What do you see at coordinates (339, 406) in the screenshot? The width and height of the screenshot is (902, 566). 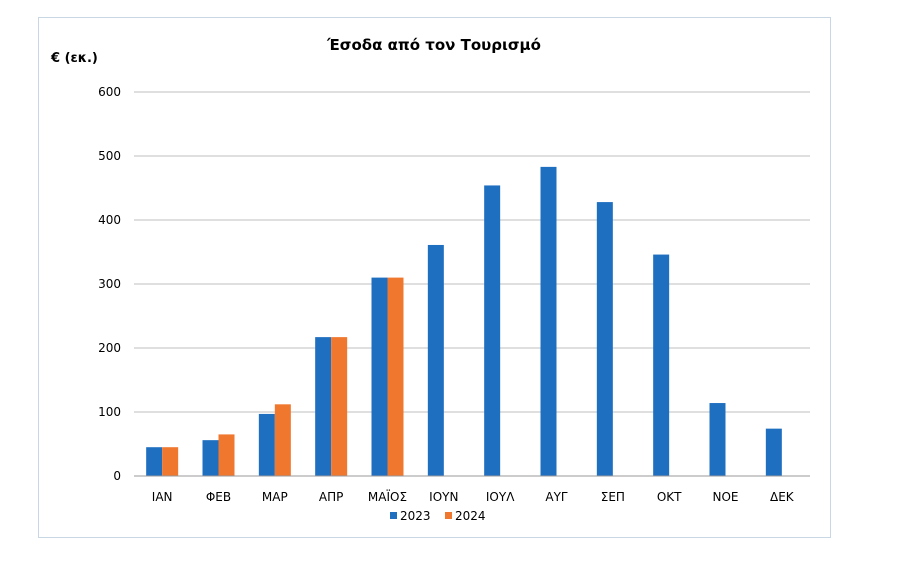 I see `bar-2024-ΑΠΡ` at bounding box center [339, 406].